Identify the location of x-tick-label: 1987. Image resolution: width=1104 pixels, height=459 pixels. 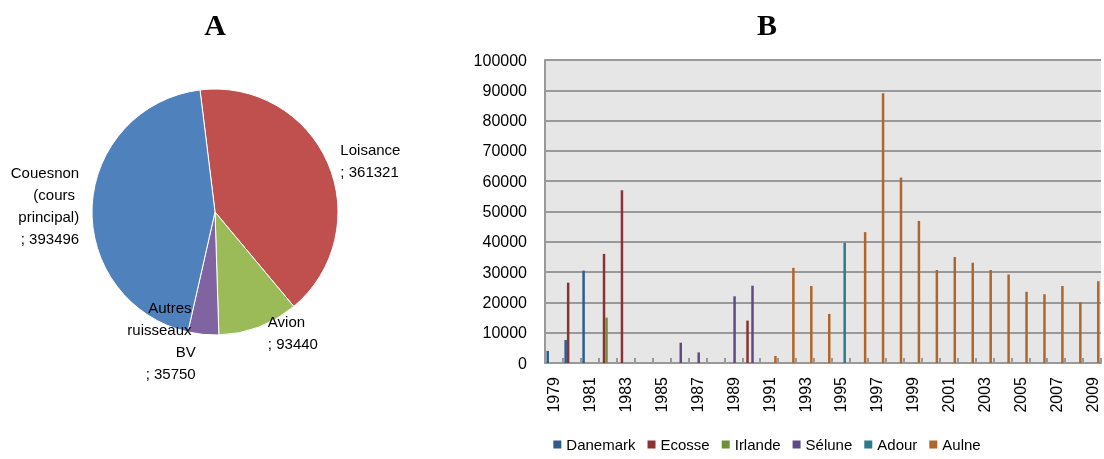
(697, 394).